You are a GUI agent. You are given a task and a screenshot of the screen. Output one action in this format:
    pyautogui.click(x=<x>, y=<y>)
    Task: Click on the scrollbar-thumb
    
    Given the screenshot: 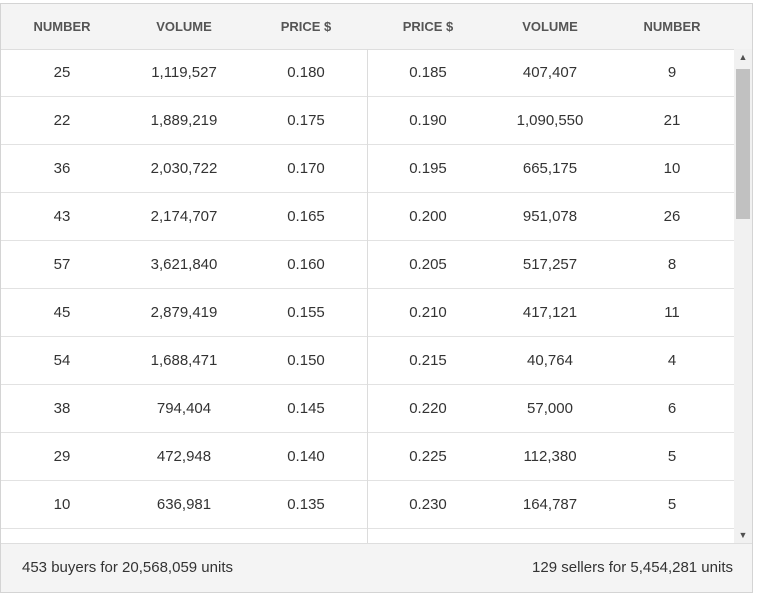 What is the action you would take?
    pyautogui.click(x=743, y=144)
    